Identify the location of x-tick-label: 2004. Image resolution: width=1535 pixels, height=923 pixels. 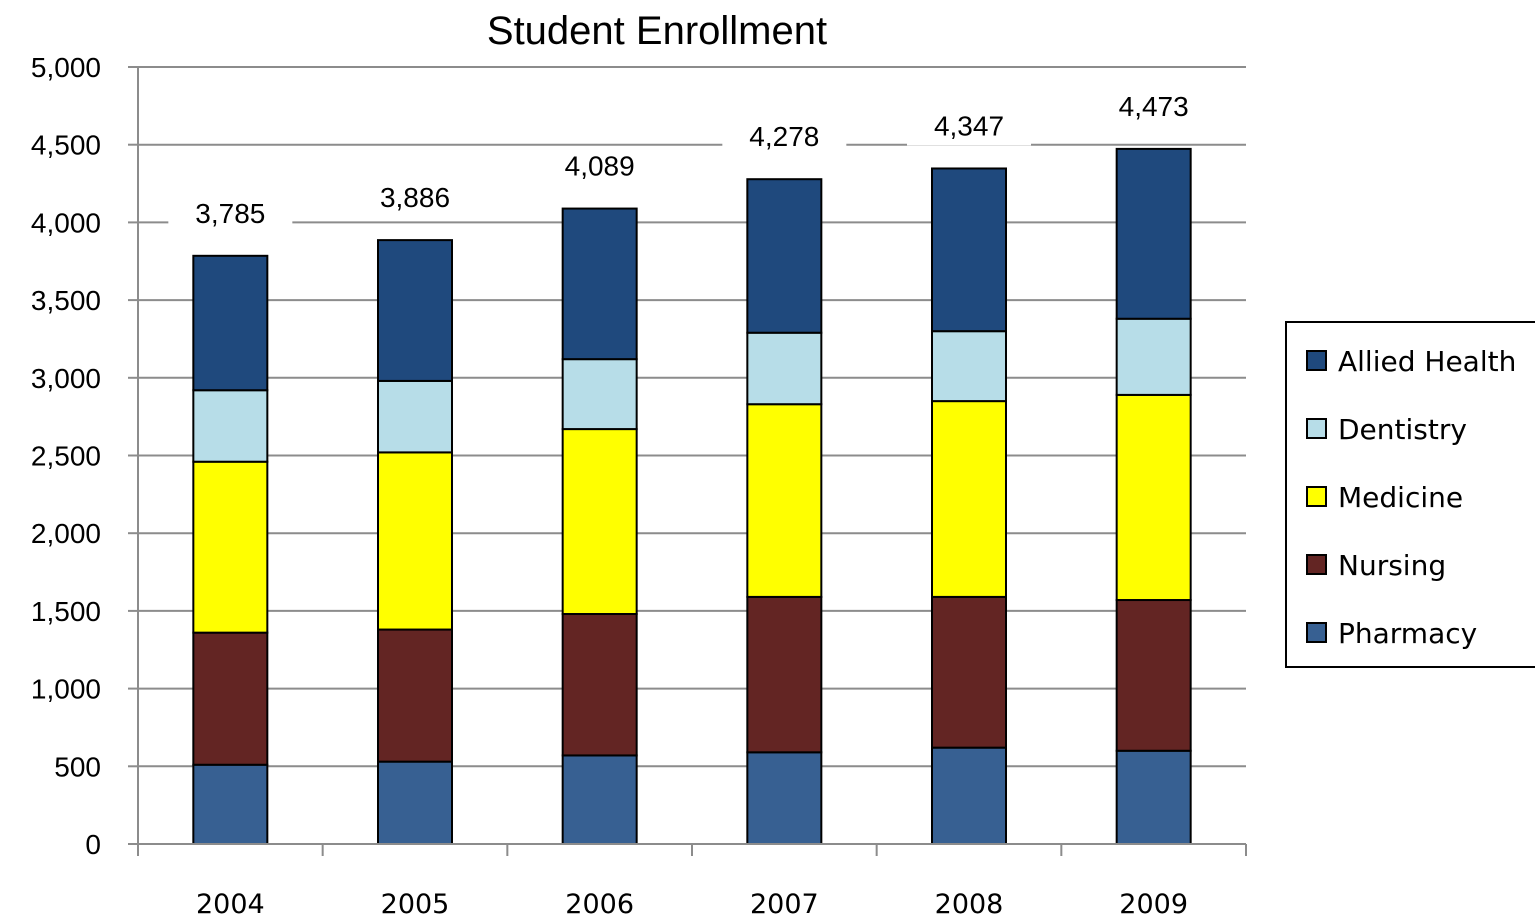
(230, 904).